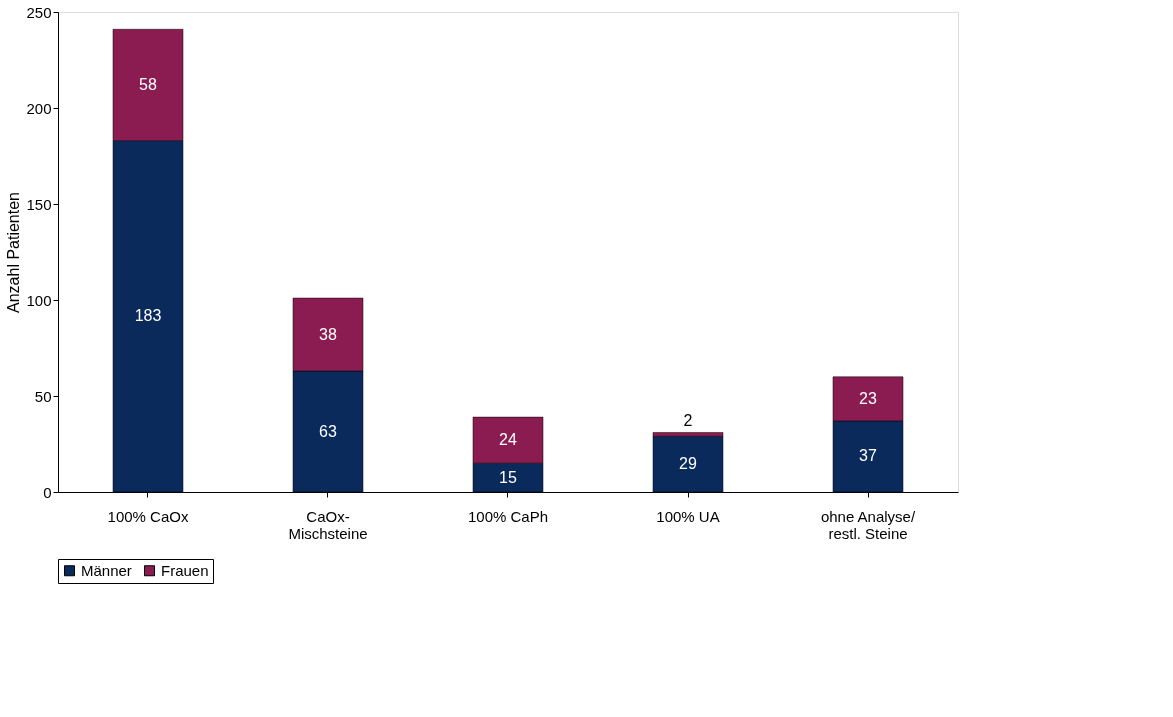 Image resolution: width=1173 pixels, height=717 pixels. What do you see at coordinates (688, 516) in the screenshot?
I see `x-tick-label: 100% UA` at bounding box center [688, 516].